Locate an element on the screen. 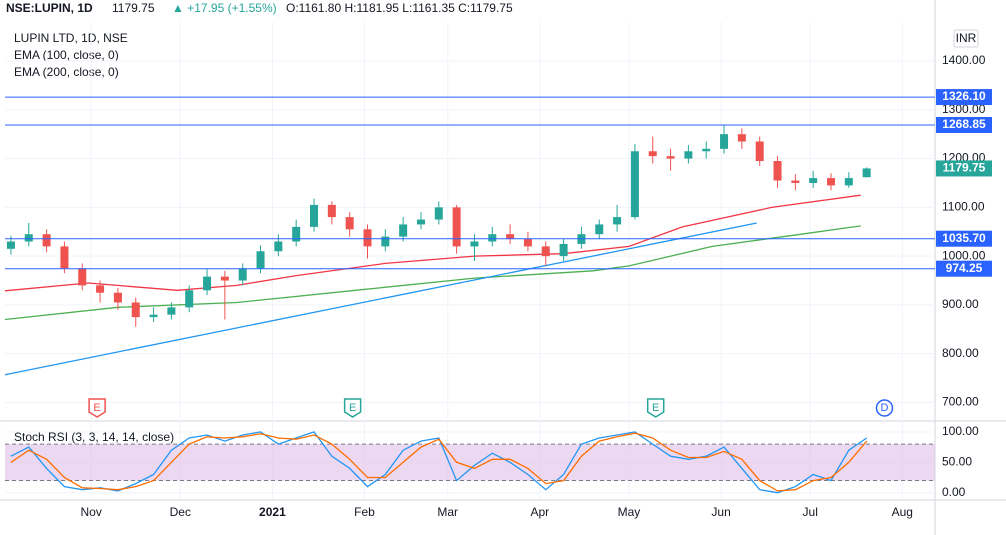 Image resolution: width=1006 pixels, height=535 pixels. x-tick-label: May is located at coordinates (629, 512).